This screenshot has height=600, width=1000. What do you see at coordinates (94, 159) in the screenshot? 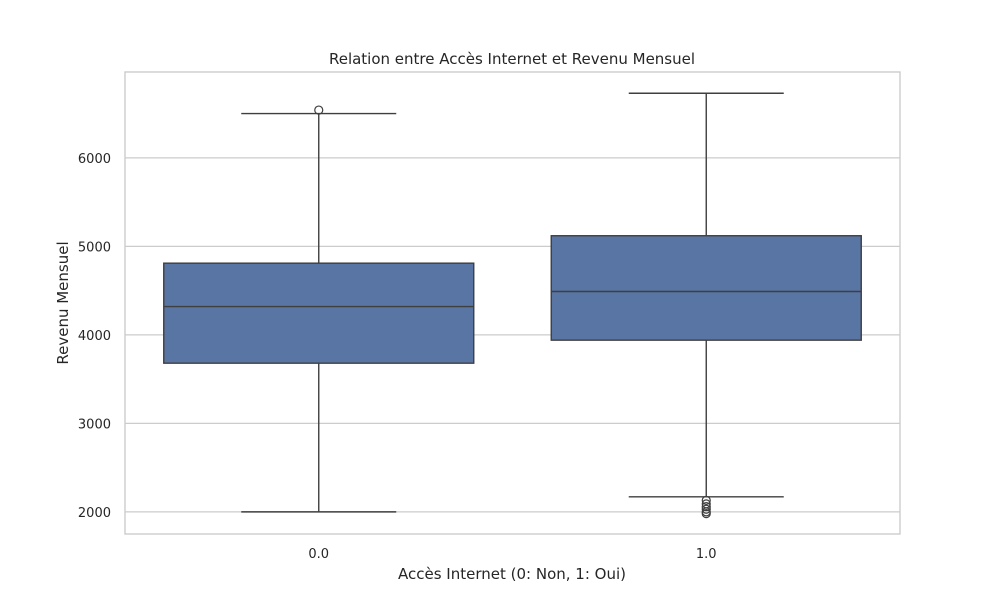
I see `y-tick-label: 6000` at bounding box center [94, 159].